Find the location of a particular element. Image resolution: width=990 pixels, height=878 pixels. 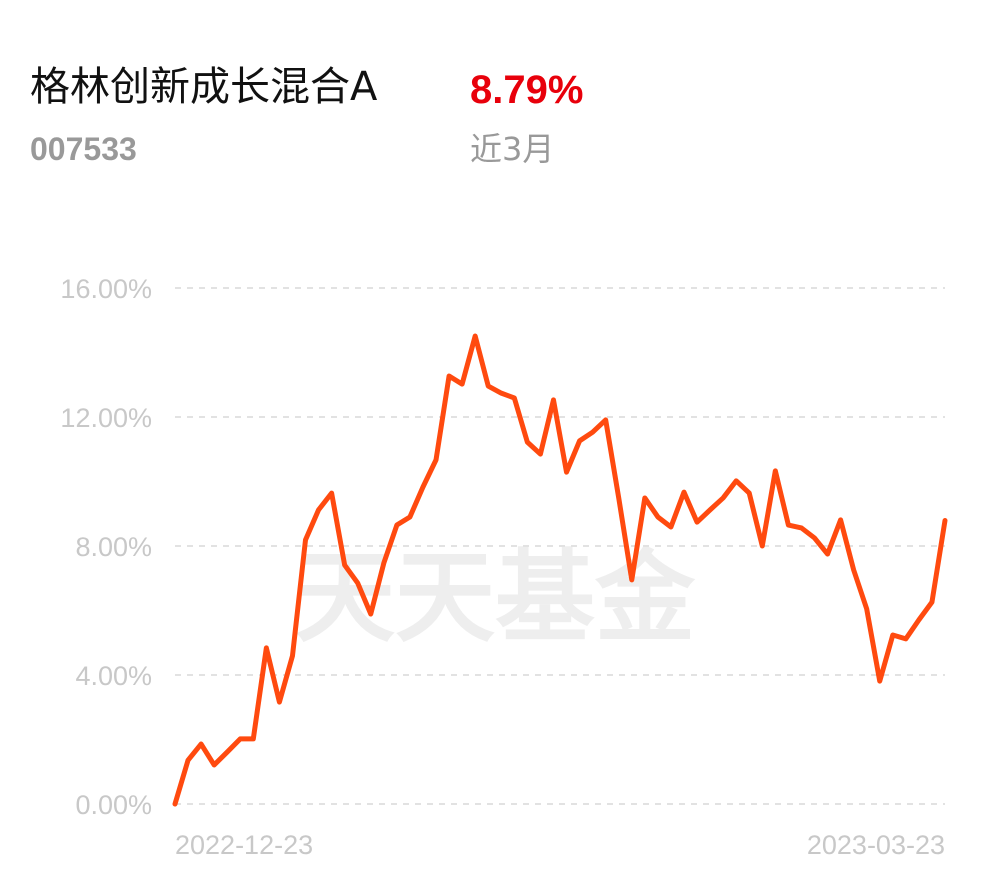

fund-name: 格林创新成长混合A is located at coordinates (204, 87).